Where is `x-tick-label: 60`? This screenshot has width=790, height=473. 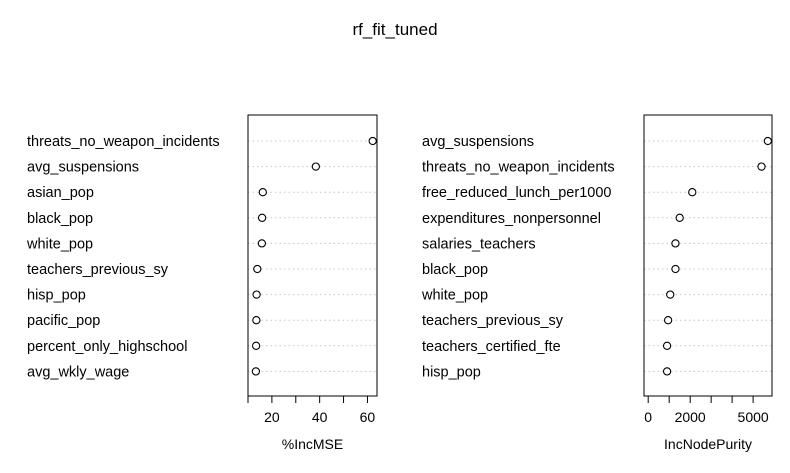 x-tick-label: 60 is located at coordinates (368, 417).